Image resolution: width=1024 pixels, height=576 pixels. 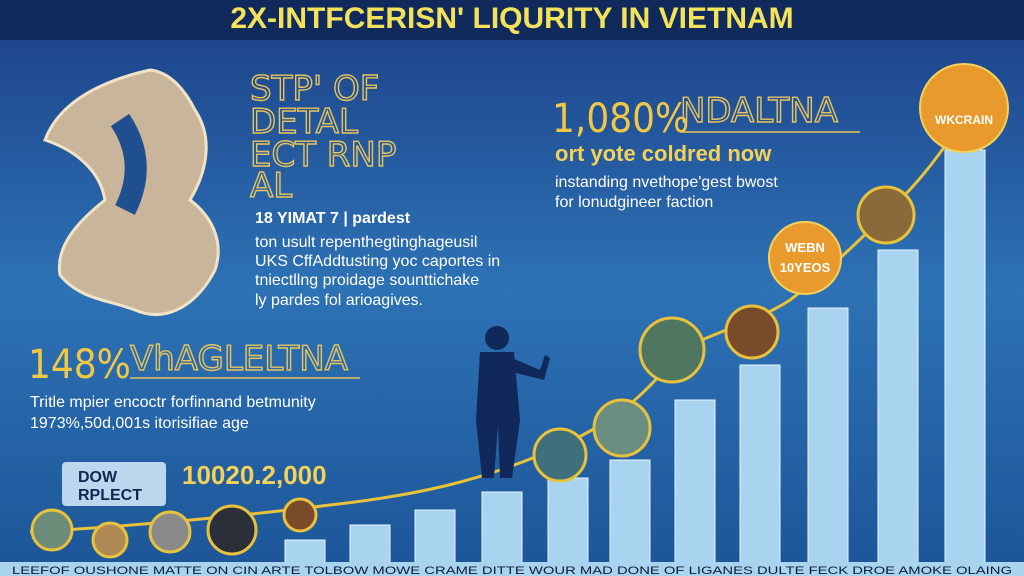 I want to click on stat-line: 1973%,50d,001s itorisifiae age, so click(x=139, y=423).